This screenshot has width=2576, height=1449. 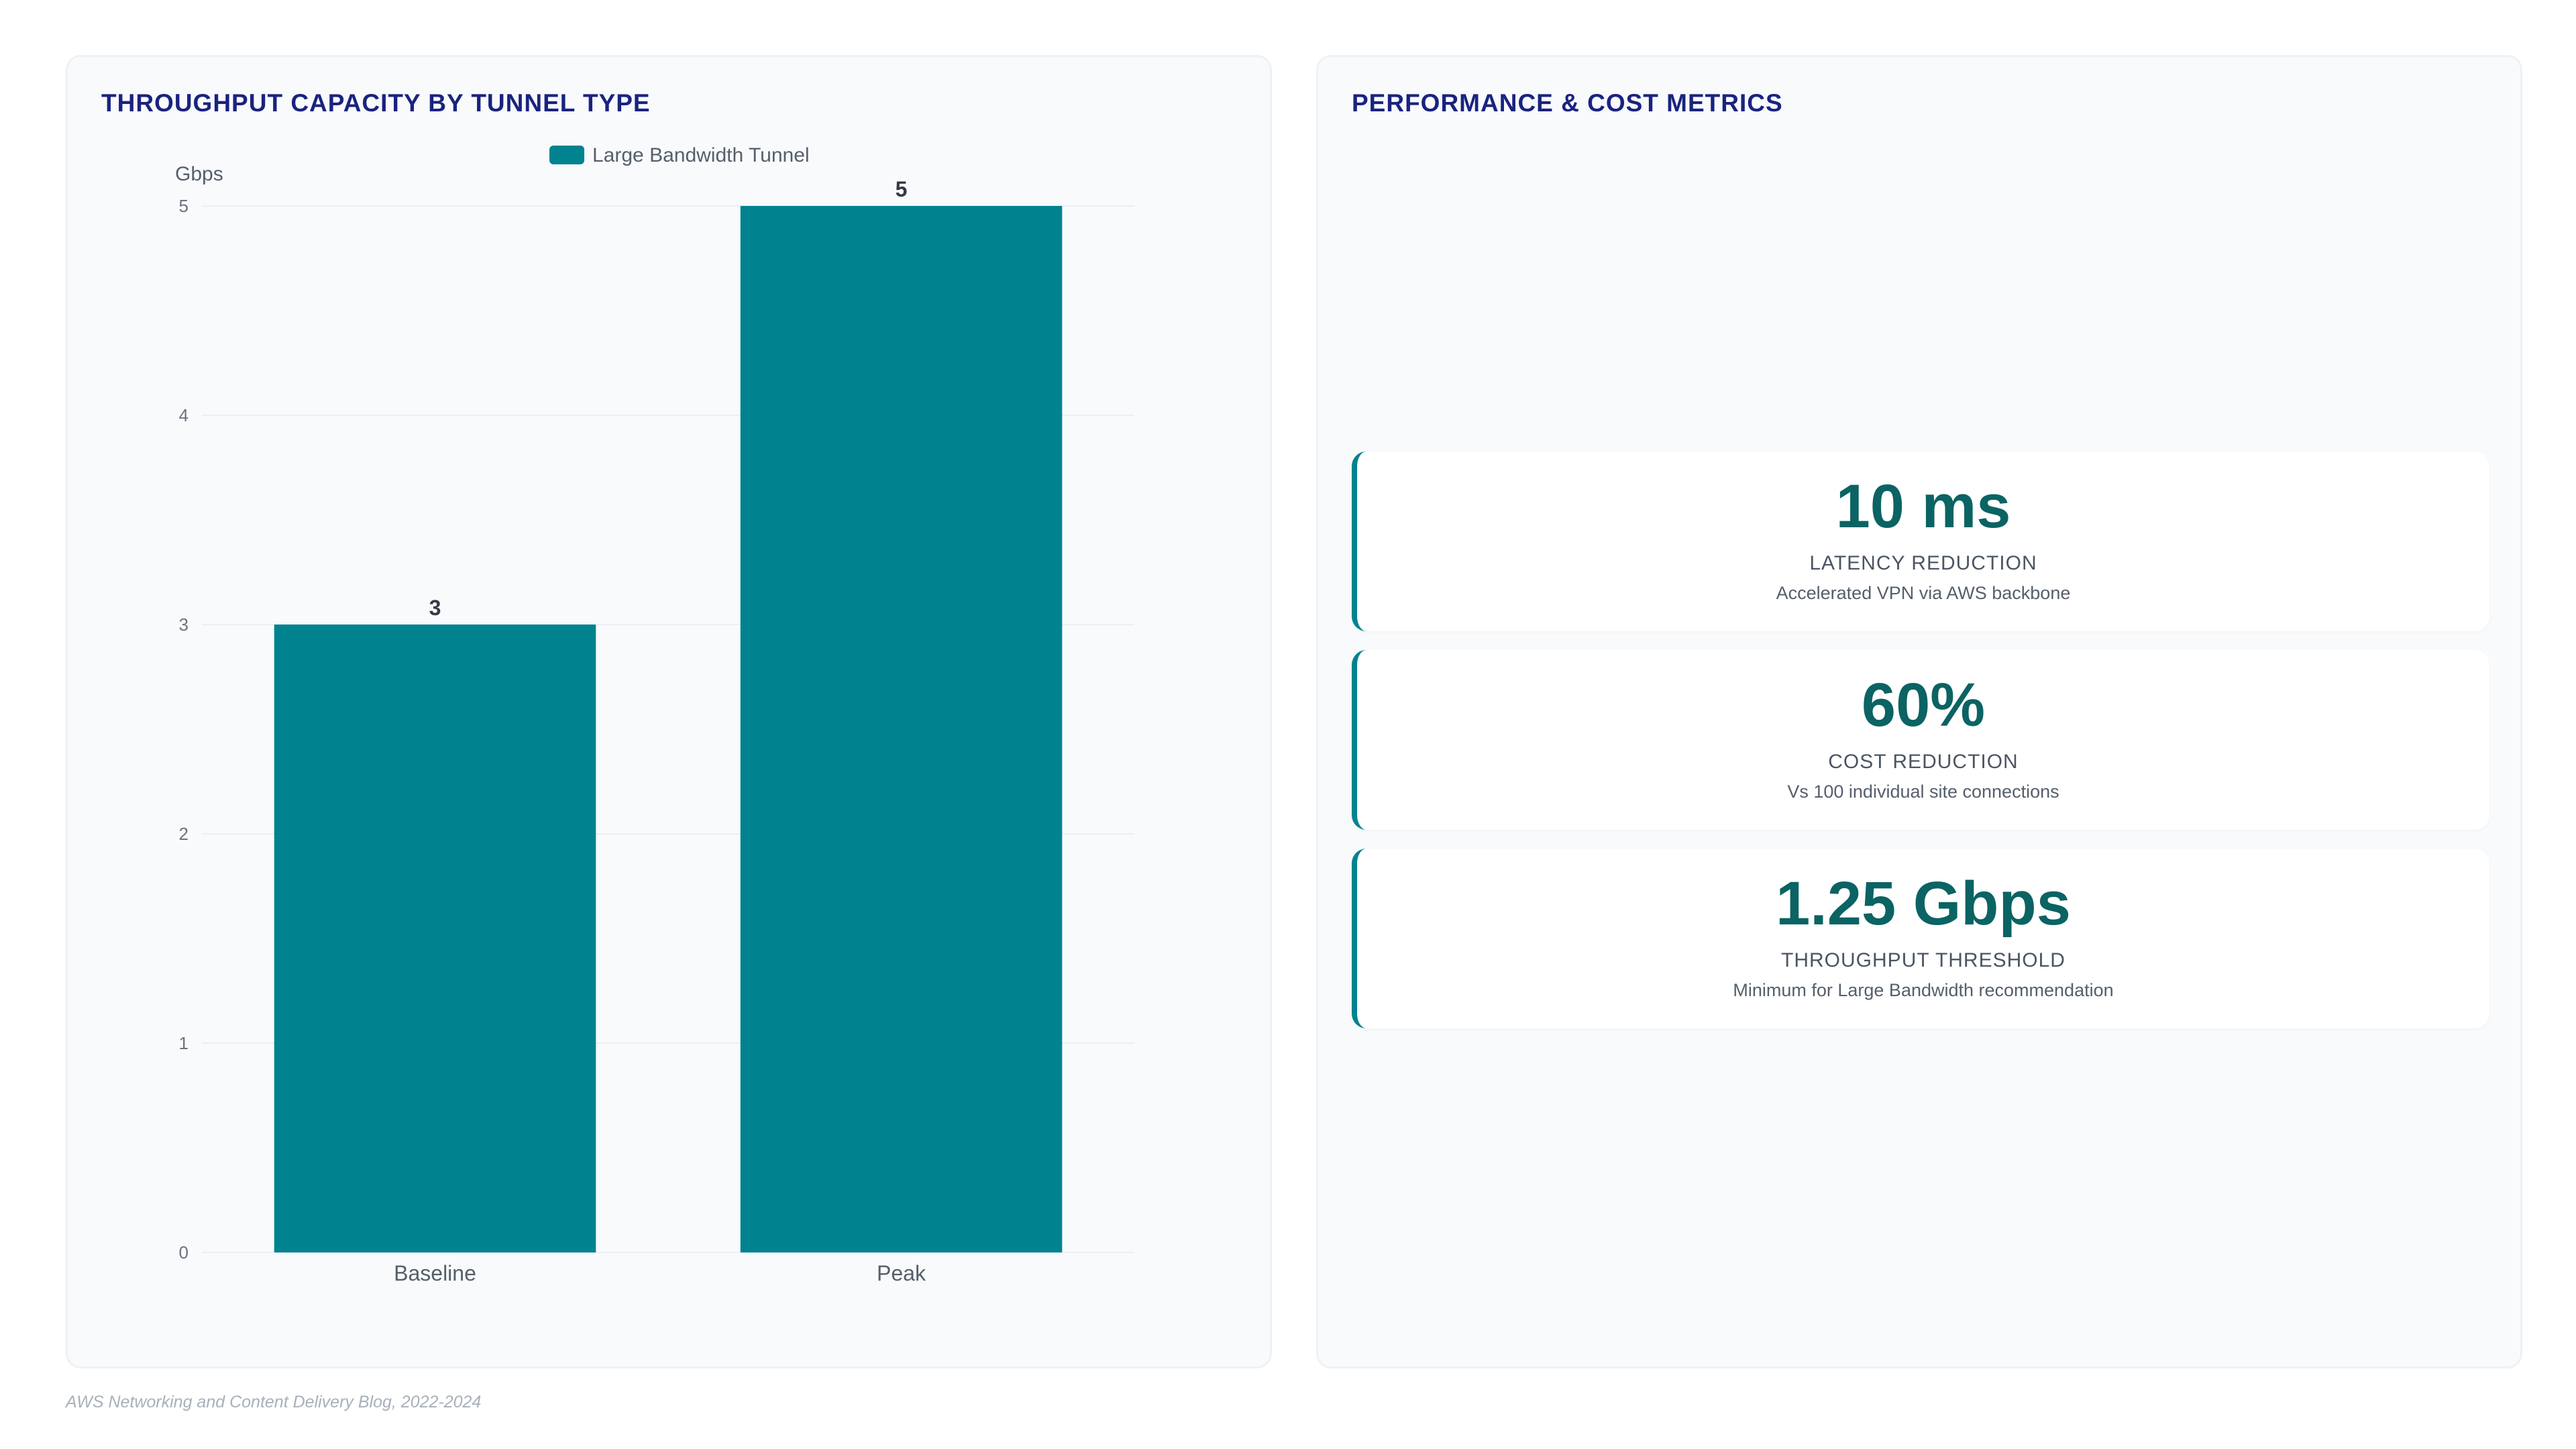 What do you see at coordinates (435, 608) in the screenshot?
I see `bar-data-label: 3` at bounding box center [435, 608].